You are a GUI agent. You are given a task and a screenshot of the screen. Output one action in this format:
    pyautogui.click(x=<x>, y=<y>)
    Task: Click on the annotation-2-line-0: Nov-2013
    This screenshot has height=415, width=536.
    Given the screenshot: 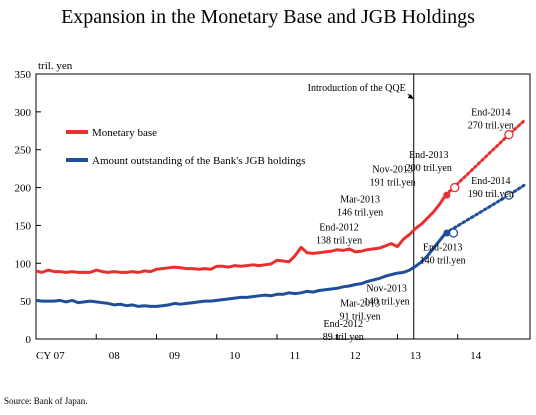 What is the action you would take?
    pyautogui.click(x=392, y=169)
    